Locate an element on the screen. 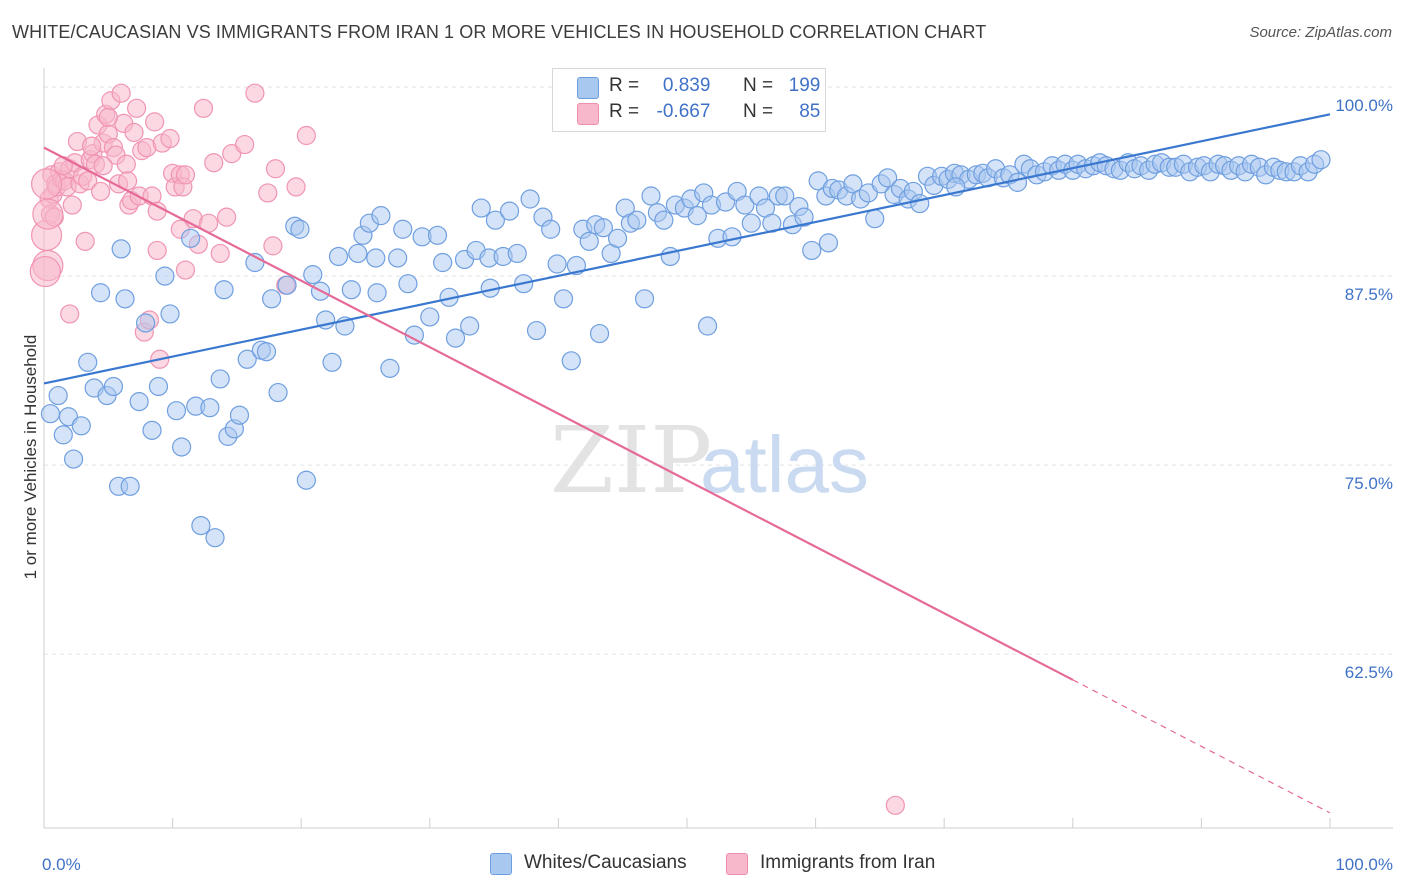  legend-swatch-pink is located at coordinates (588, 114).